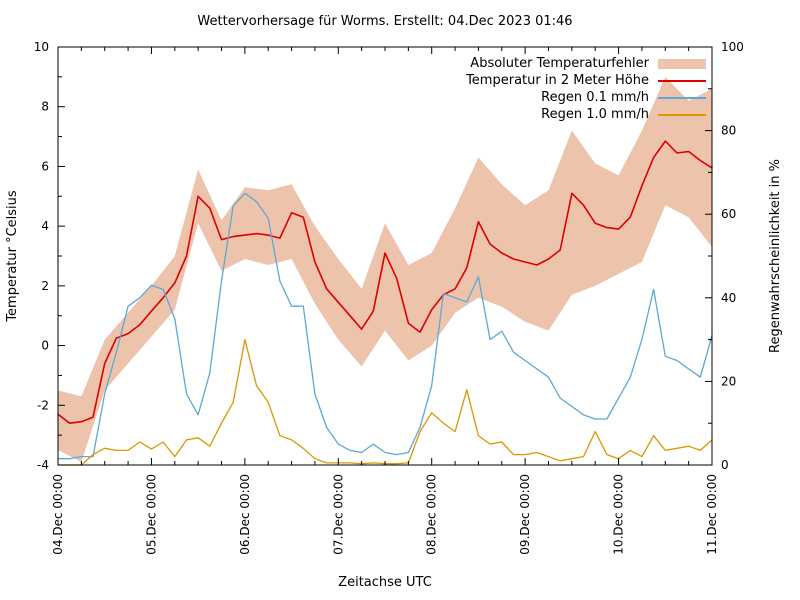 This screenshot has height=600, width=800. I want to click on y-left-tick-label: -2, so click(43, 405).